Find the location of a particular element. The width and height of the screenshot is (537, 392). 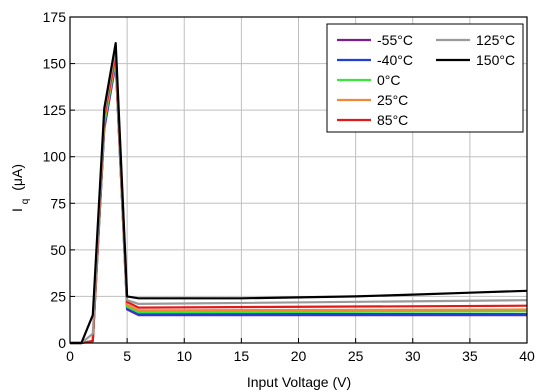

x-tick-label: 0 is located at coordinates (70, 356).